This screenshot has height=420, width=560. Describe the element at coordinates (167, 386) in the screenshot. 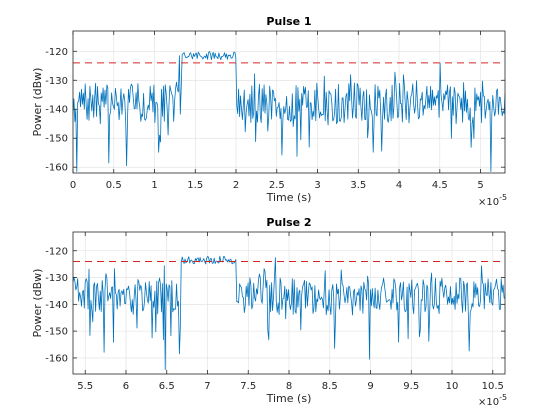

I see `x-tick-label: 6.5` at that location.